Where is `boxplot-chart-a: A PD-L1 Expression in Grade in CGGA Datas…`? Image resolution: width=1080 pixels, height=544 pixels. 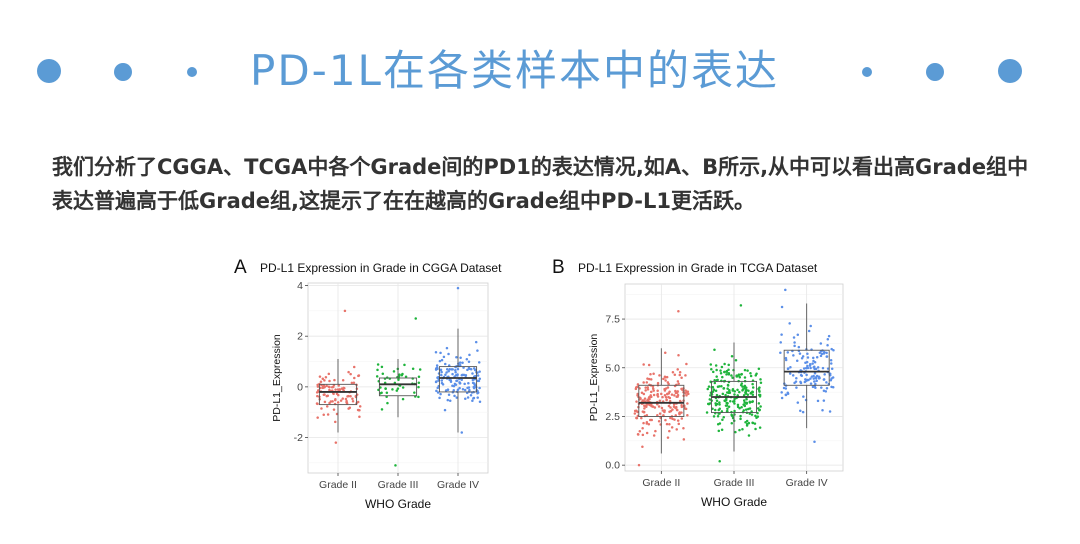 boxplot-chart-a: A PD-L1 Expression in Grade in CGGA Datas… is located at coordinates (368, 384).